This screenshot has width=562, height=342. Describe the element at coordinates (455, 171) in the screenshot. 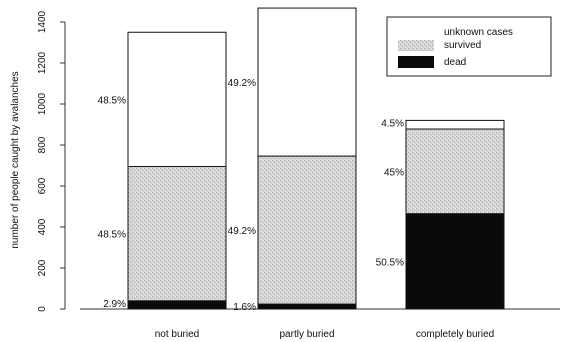

I see `bar-survived-completely-buried` at that location.